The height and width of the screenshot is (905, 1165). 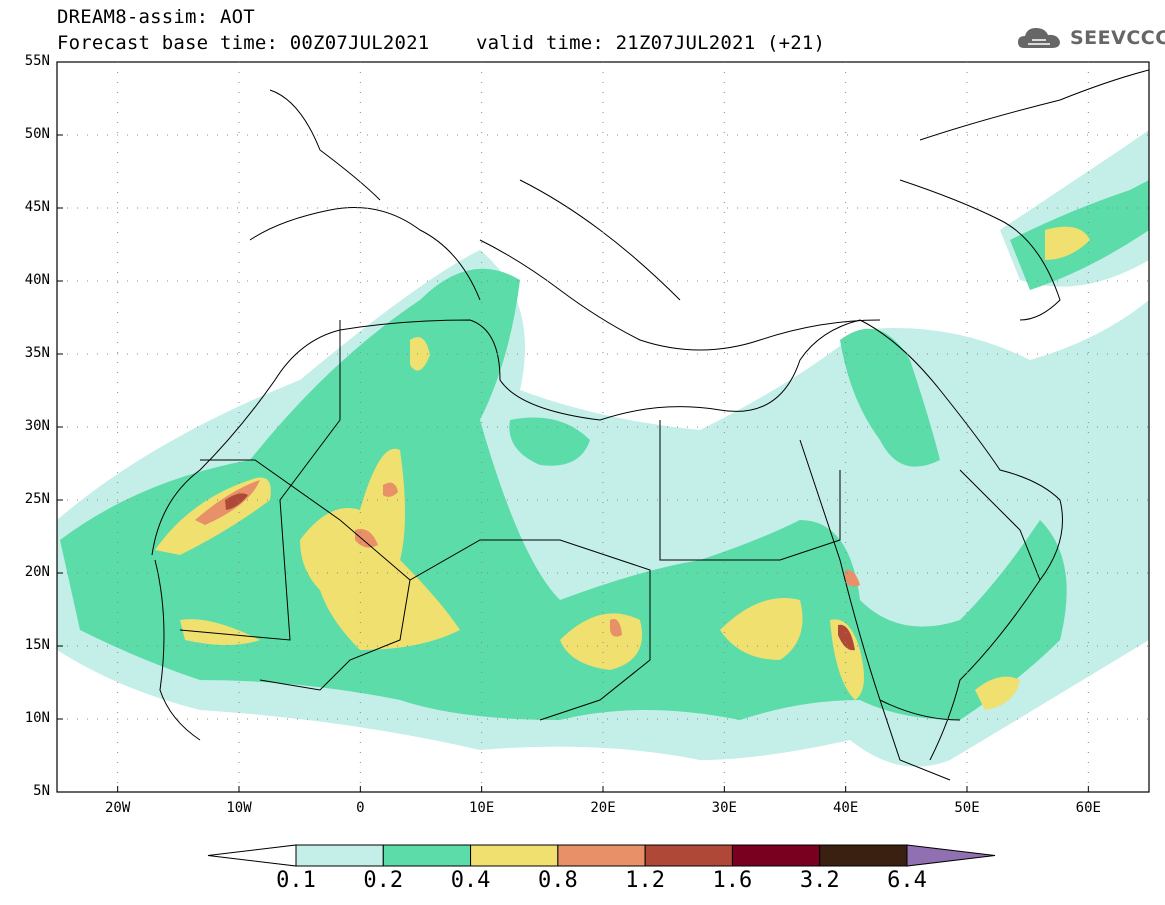 What do you see at coordinates (383, 880) in the screenshot?
I see `colorbar-level-label: 0.2` at bounding box center [383, 880].